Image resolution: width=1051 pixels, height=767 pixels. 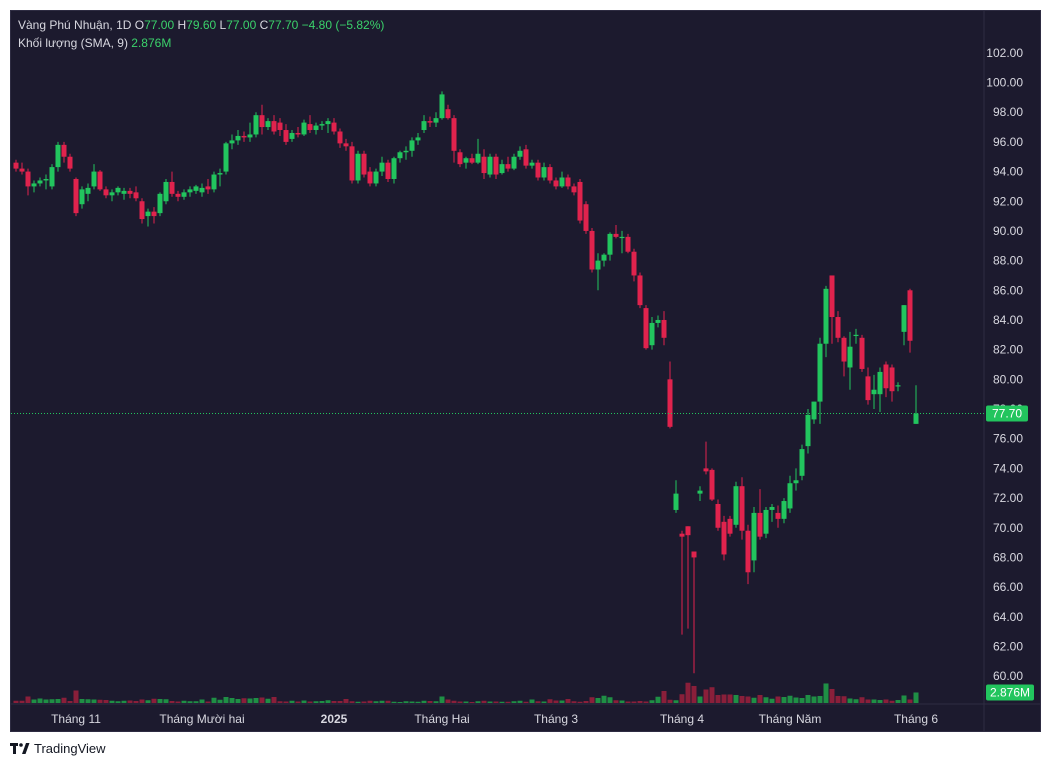 I want to click on price-tick-label: 72.00, so click(x=1008, y=498).